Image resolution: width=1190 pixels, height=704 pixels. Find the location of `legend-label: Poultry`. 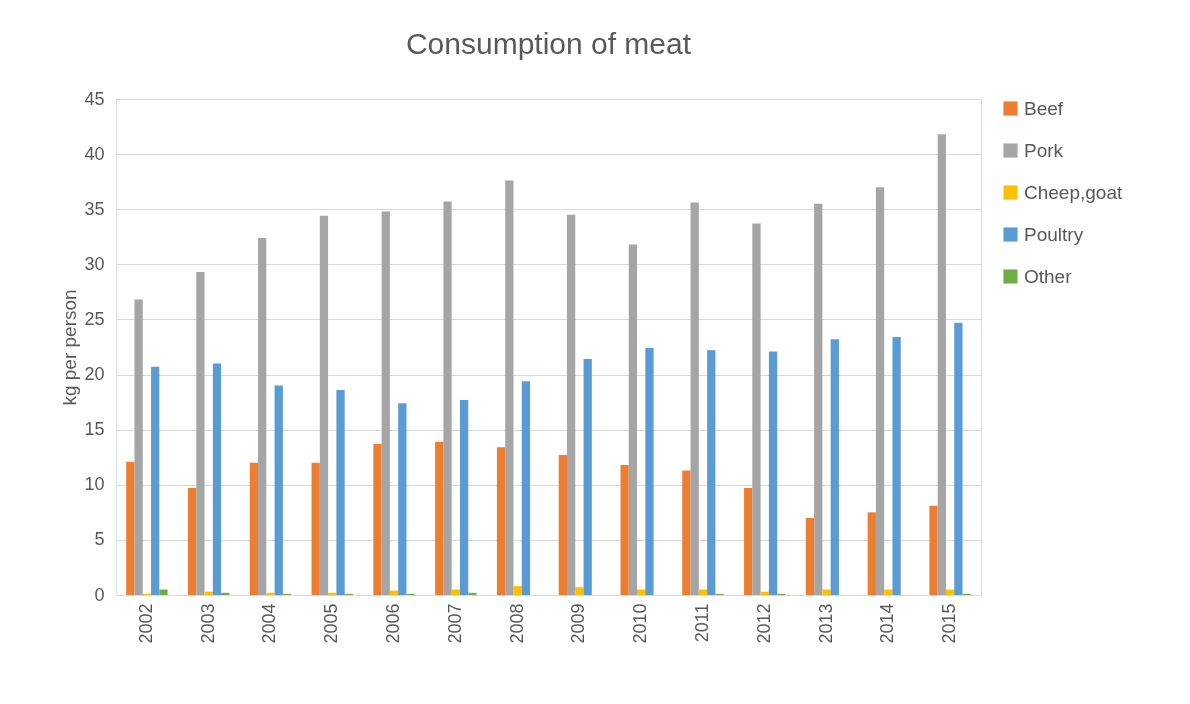

legend-label: Poultry is located at coordinates (1054, 234).